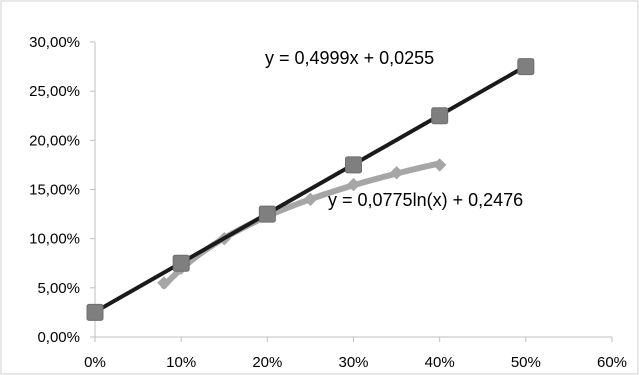  Describe the element at coordinates (54, 91) in the screenshot. I see `y-tick-label: 25,00%` at that location.